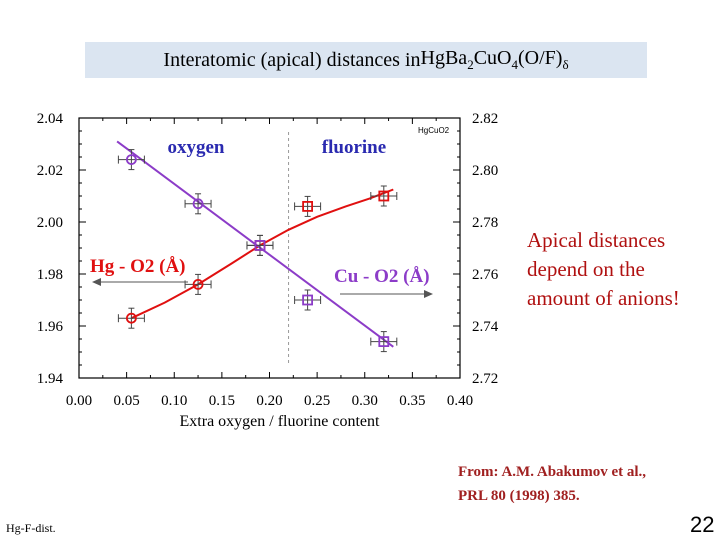 This screenshot has width=720, height=540. I want to click on region-label-oxygen: oxygen, so click(196, 147).